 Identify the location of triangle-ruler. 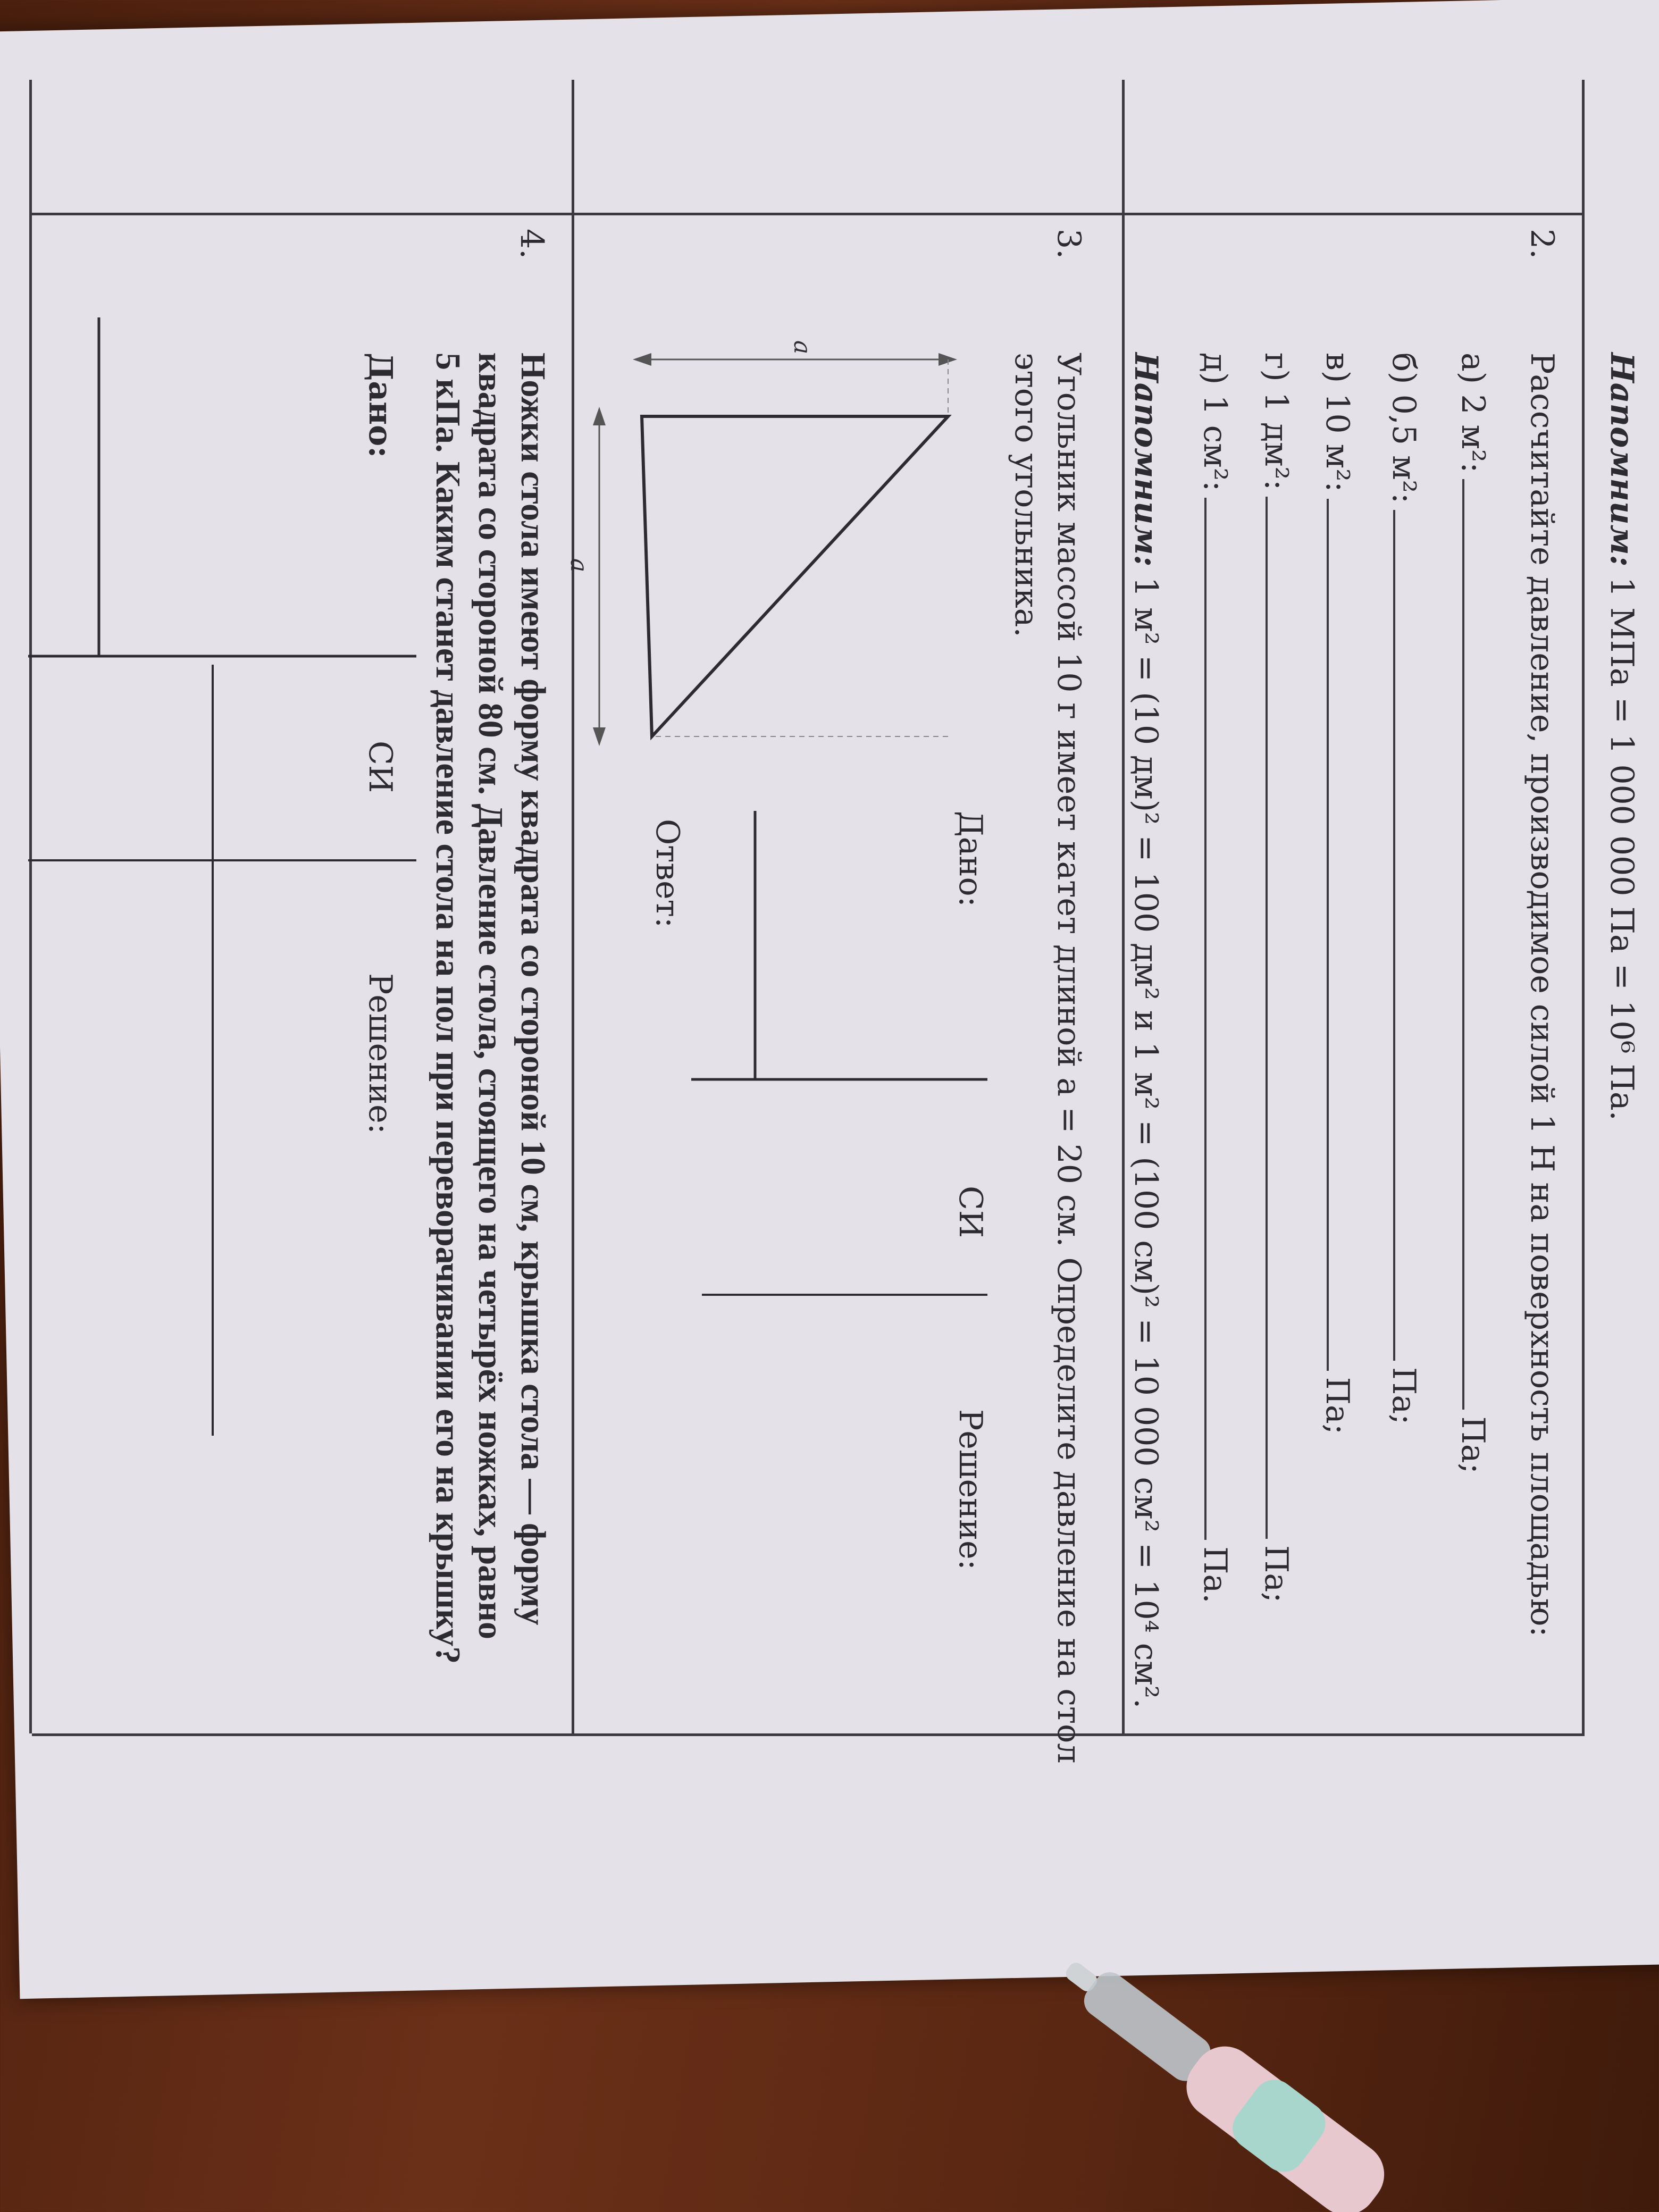
(796, 578).